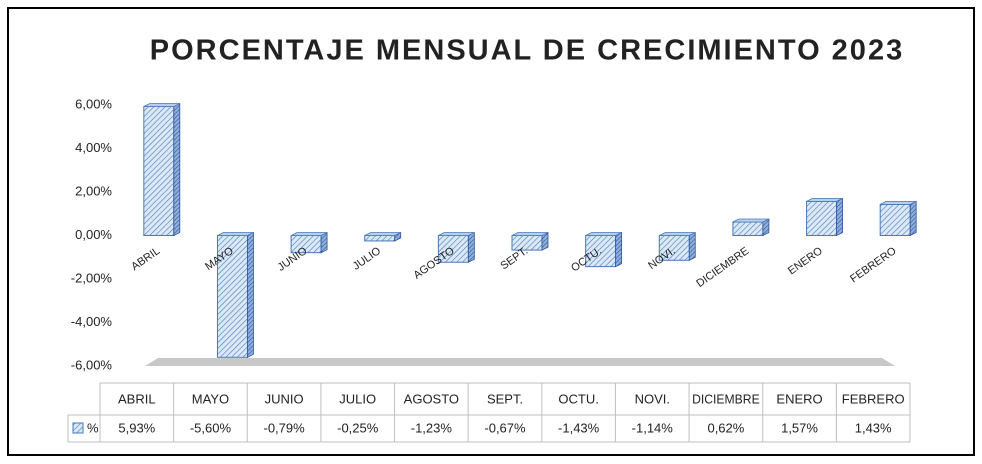 The width and height of the screenshot is (982, 464). What do you see at coordinates (137, 398) in the screenshot?
I see `table-header: ABRIL` at bounding box center [137, 398].